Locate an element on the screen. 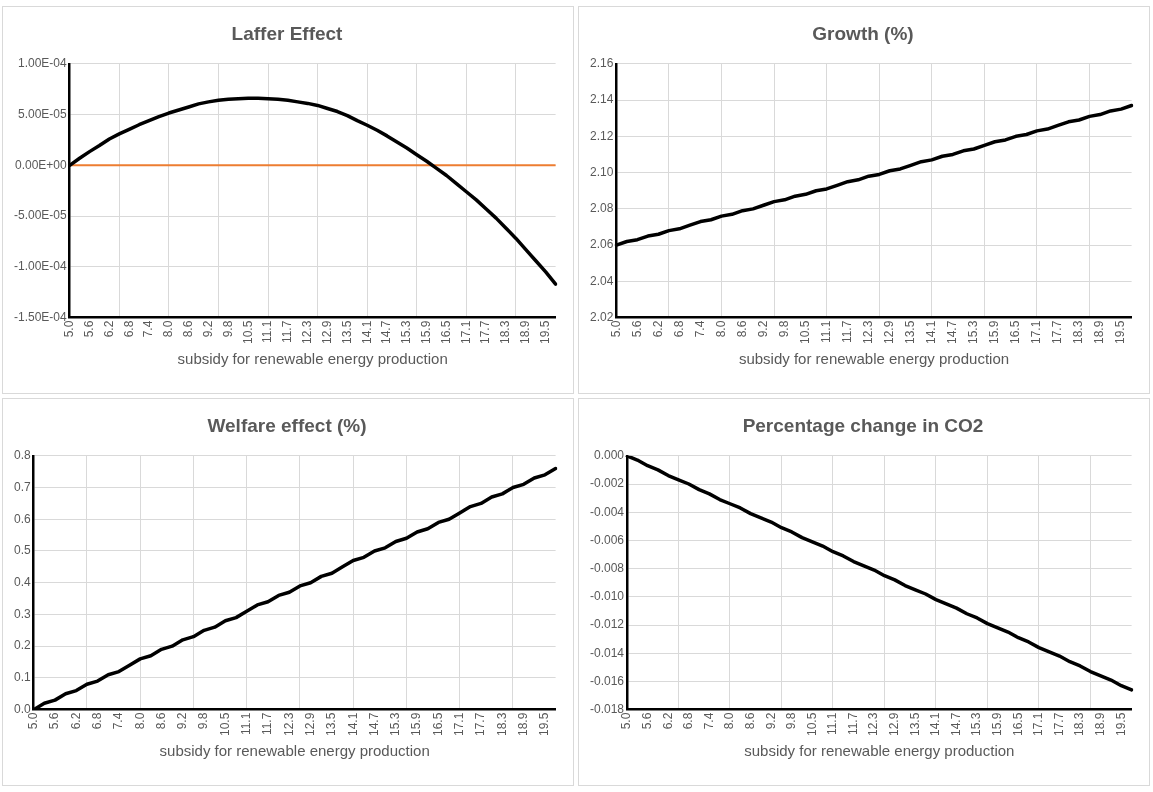 This screenshot has width=1153, height=792. y-tick-label: 2.06 is located at coordinates (602, 244).